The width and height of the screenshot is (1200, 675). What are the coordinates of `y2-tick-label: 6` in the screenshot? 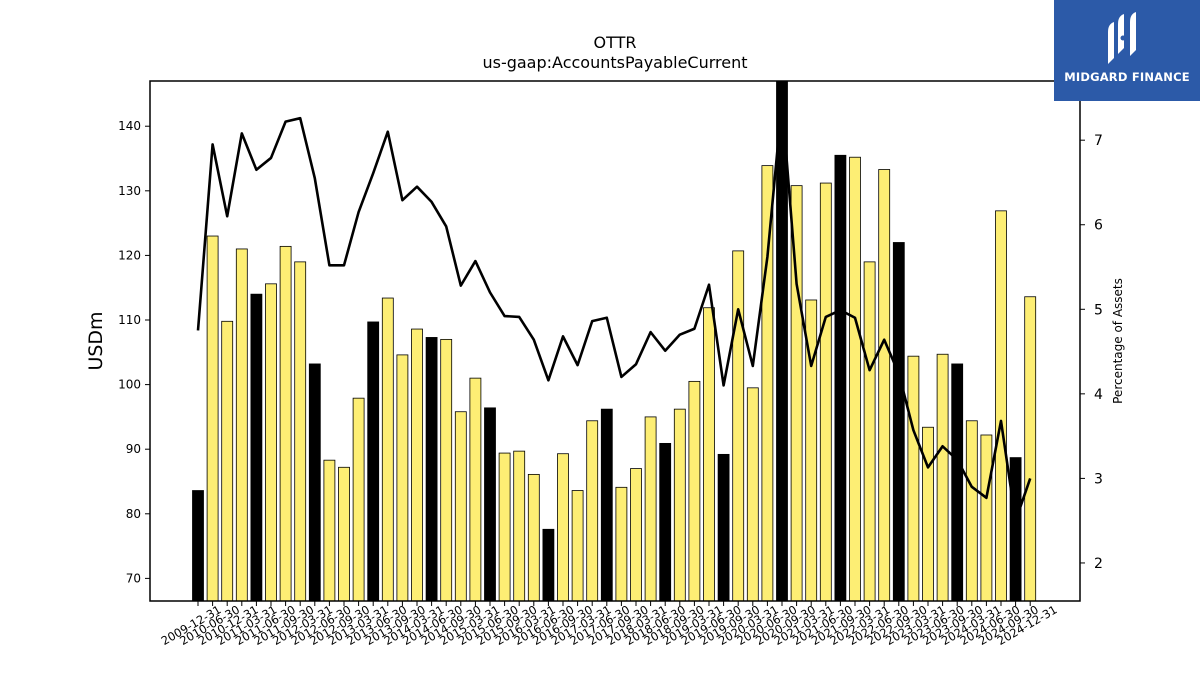 It's located at (1098, 226).